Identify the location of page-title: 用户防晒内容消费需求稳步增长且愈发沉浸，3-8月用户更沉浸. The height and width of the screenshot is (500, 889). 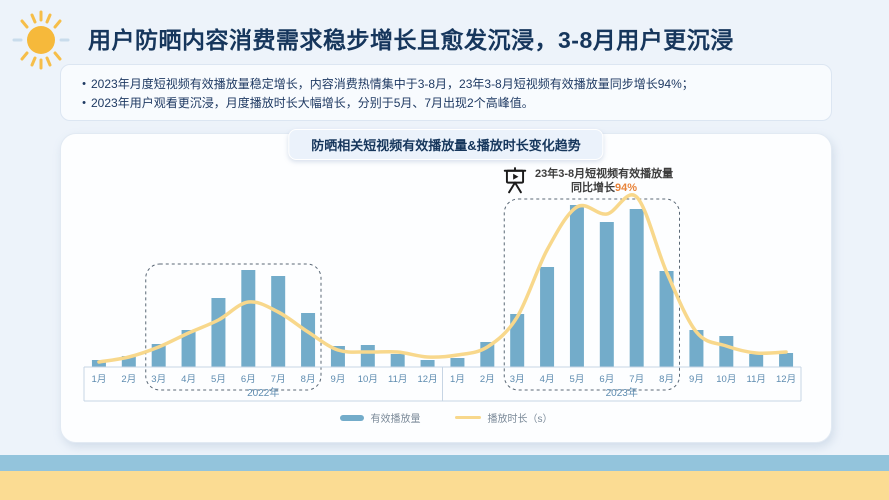
(411, 40).